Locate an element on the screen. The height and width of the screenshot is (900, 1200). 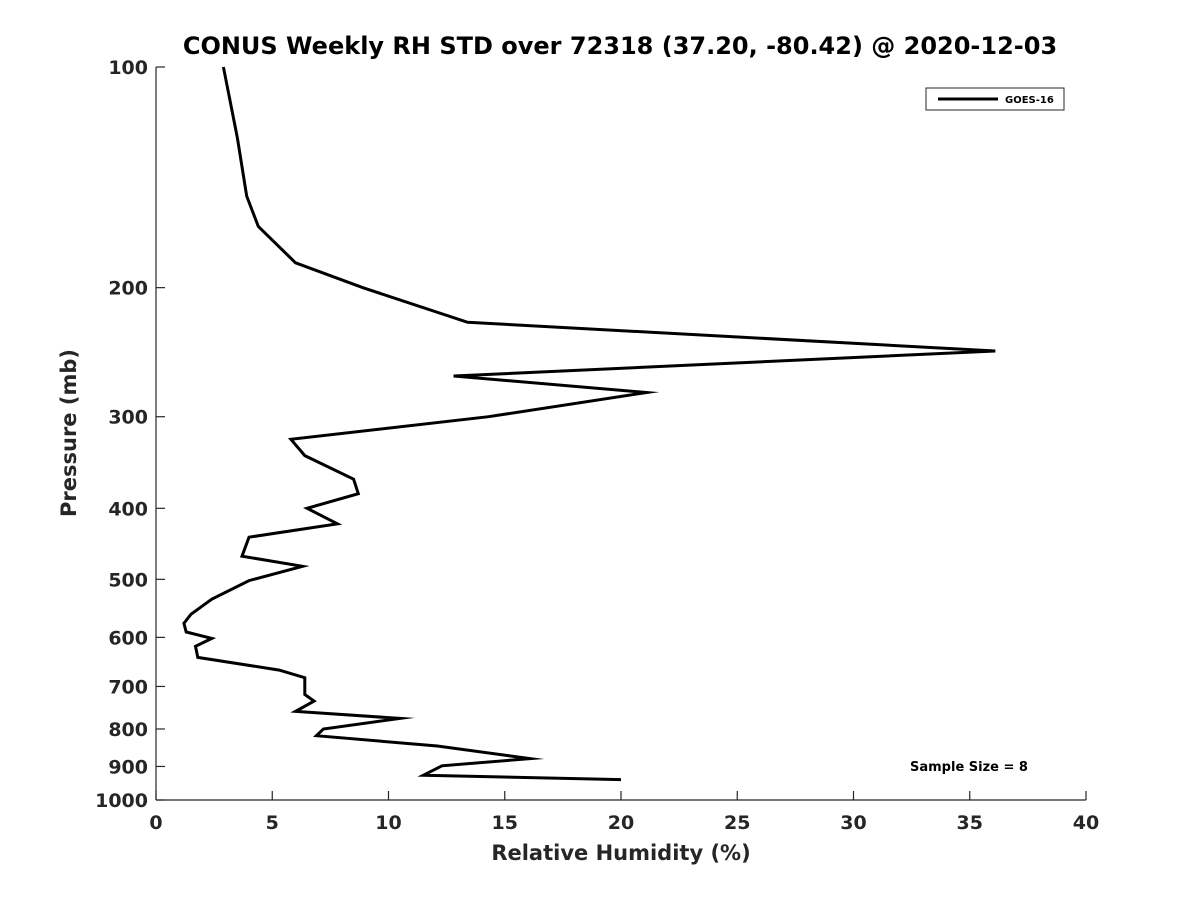
y-tick-label: 1000 is located at coordinates (121, 801).